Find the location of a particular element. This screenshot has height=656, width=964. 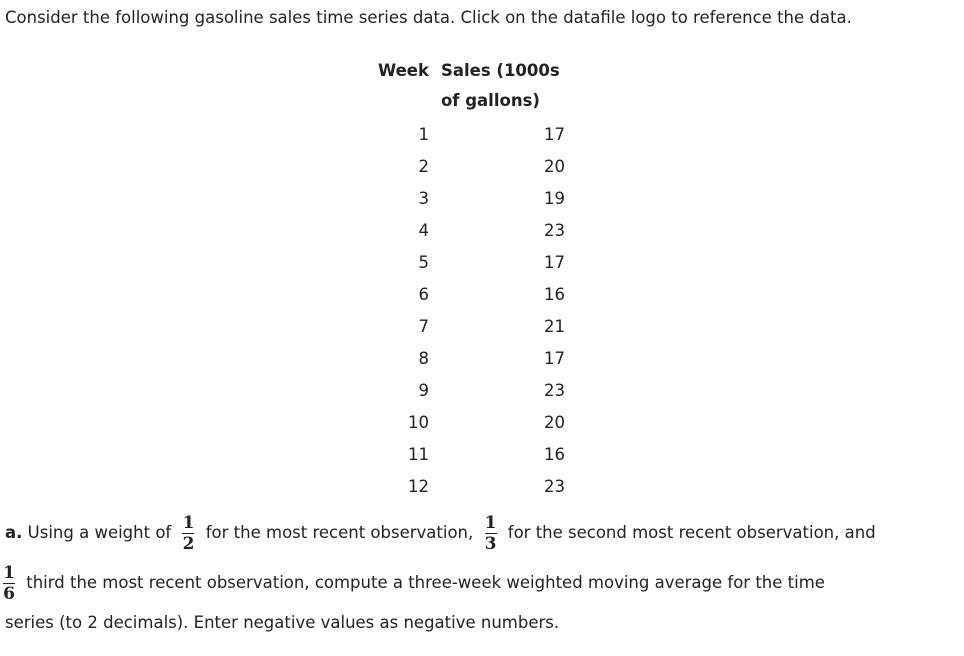

table-row: 2 20 is located at coordinates (474, 166).